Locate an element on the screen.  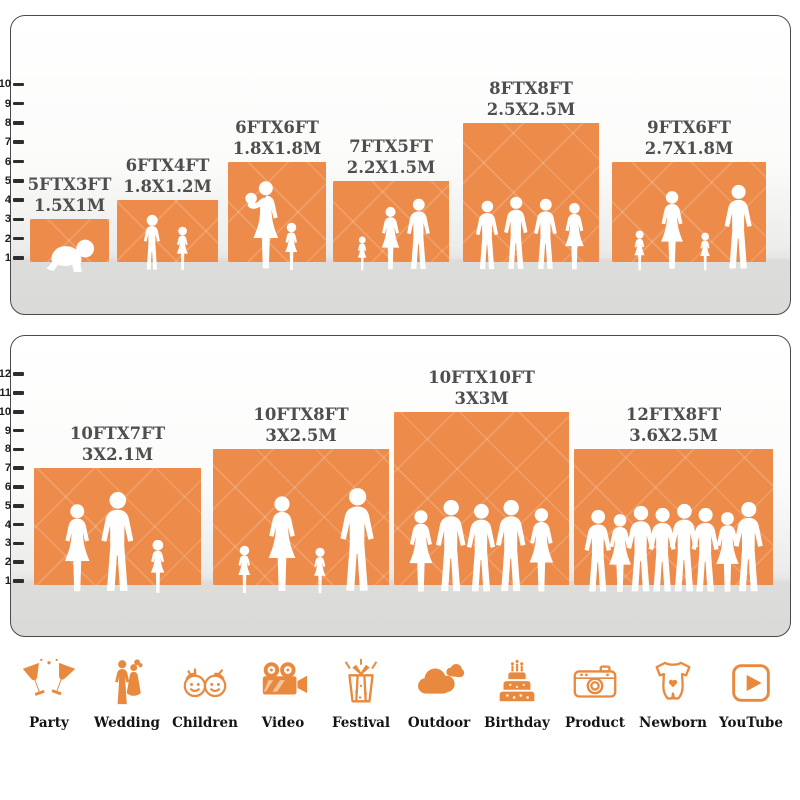
ruler-number: 11 is located at coordinates (5, 393).